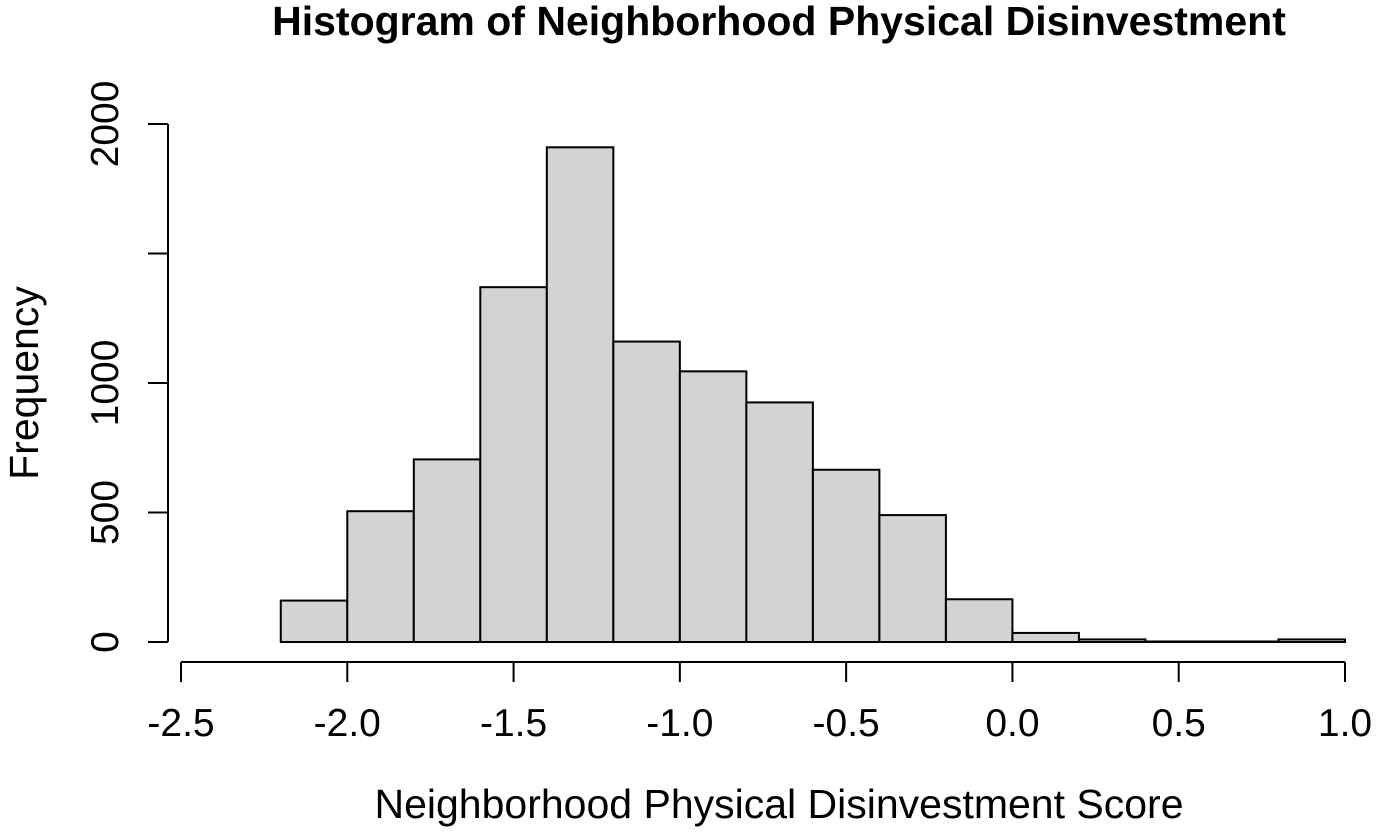 The height and width of the screenshot is (833, 1378). Describe the element at coordinates (105, 383) in the screenshot. I see `y-tick-label: 1000` at that location.